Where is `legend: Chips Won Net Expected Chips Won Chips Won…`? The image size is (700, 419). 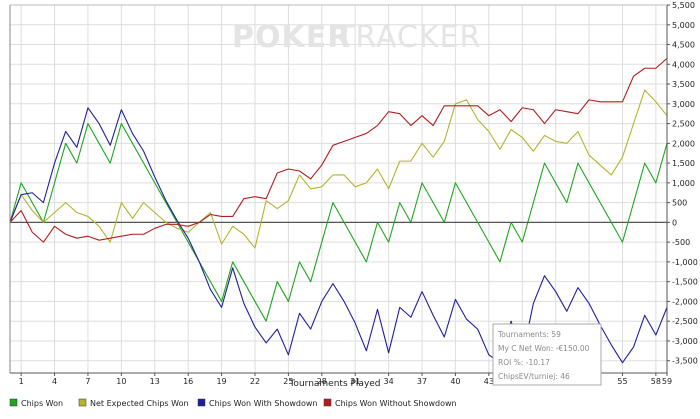 legend: Chips Won Net Expected Chips Won Chips Won… is located at coordinates (233, 403).